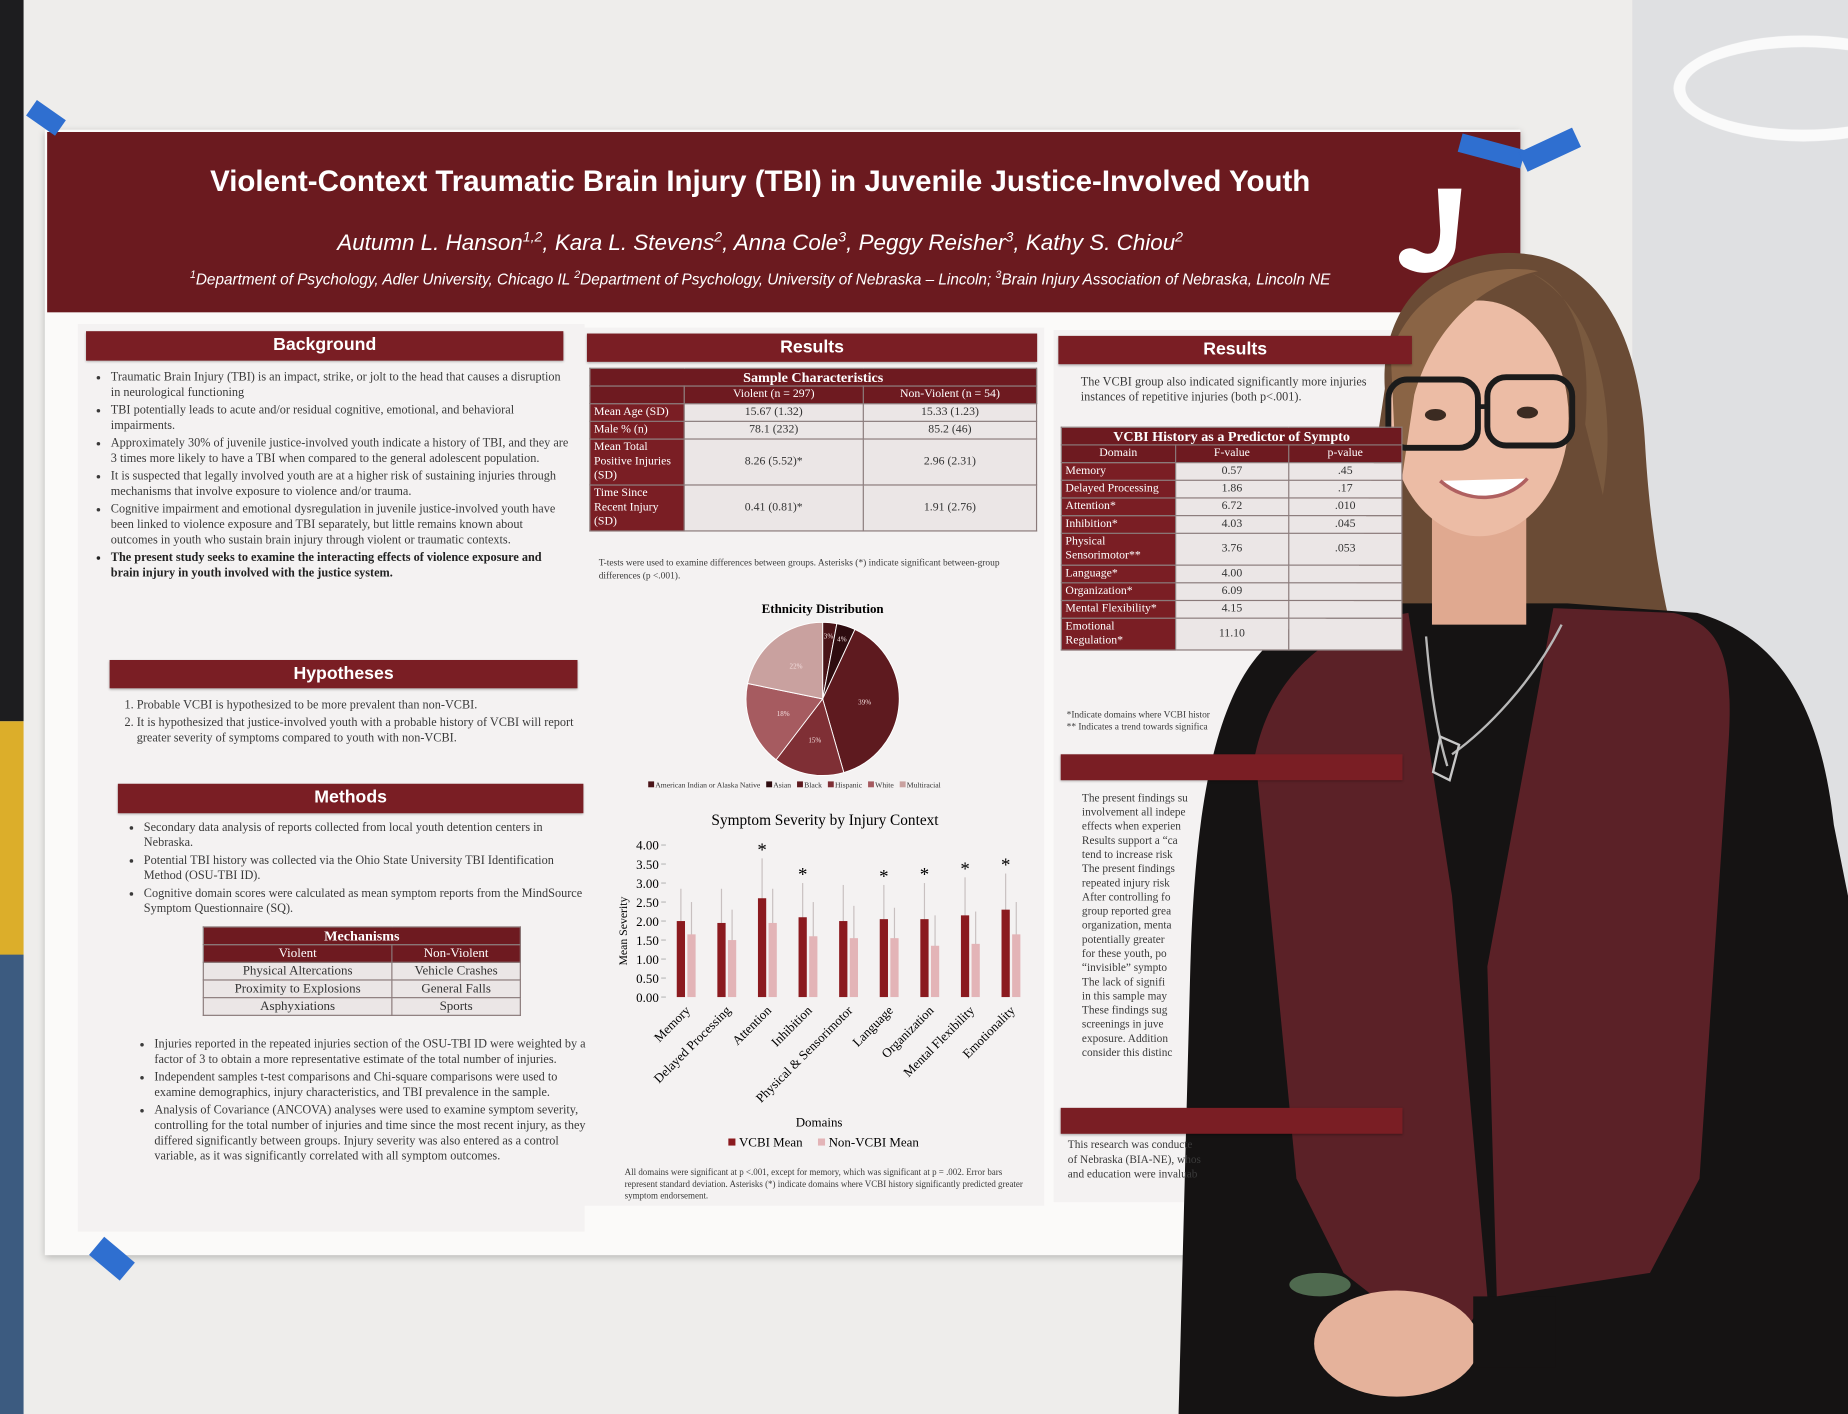 Image resolution: width=1848 pixels, height=1414 pixels. What do you see at coordinates (1231, 471) in the screenshot?
I see `table-row: Memory 0.57.45` at bounding box center [1231, 471].